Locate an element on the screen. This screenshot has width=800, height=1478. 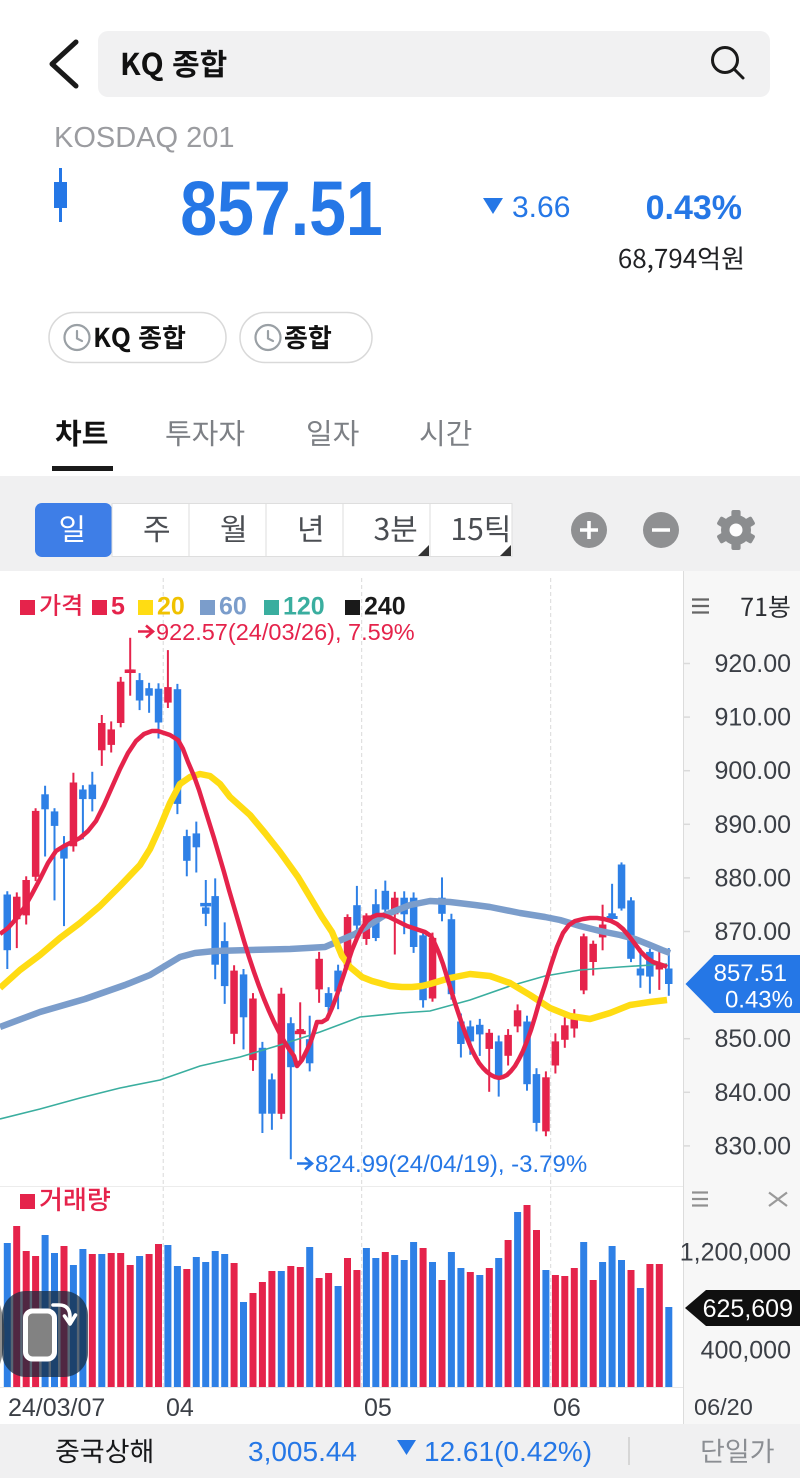
svg-text: 840.00 is located at coordinates (753, 1093).